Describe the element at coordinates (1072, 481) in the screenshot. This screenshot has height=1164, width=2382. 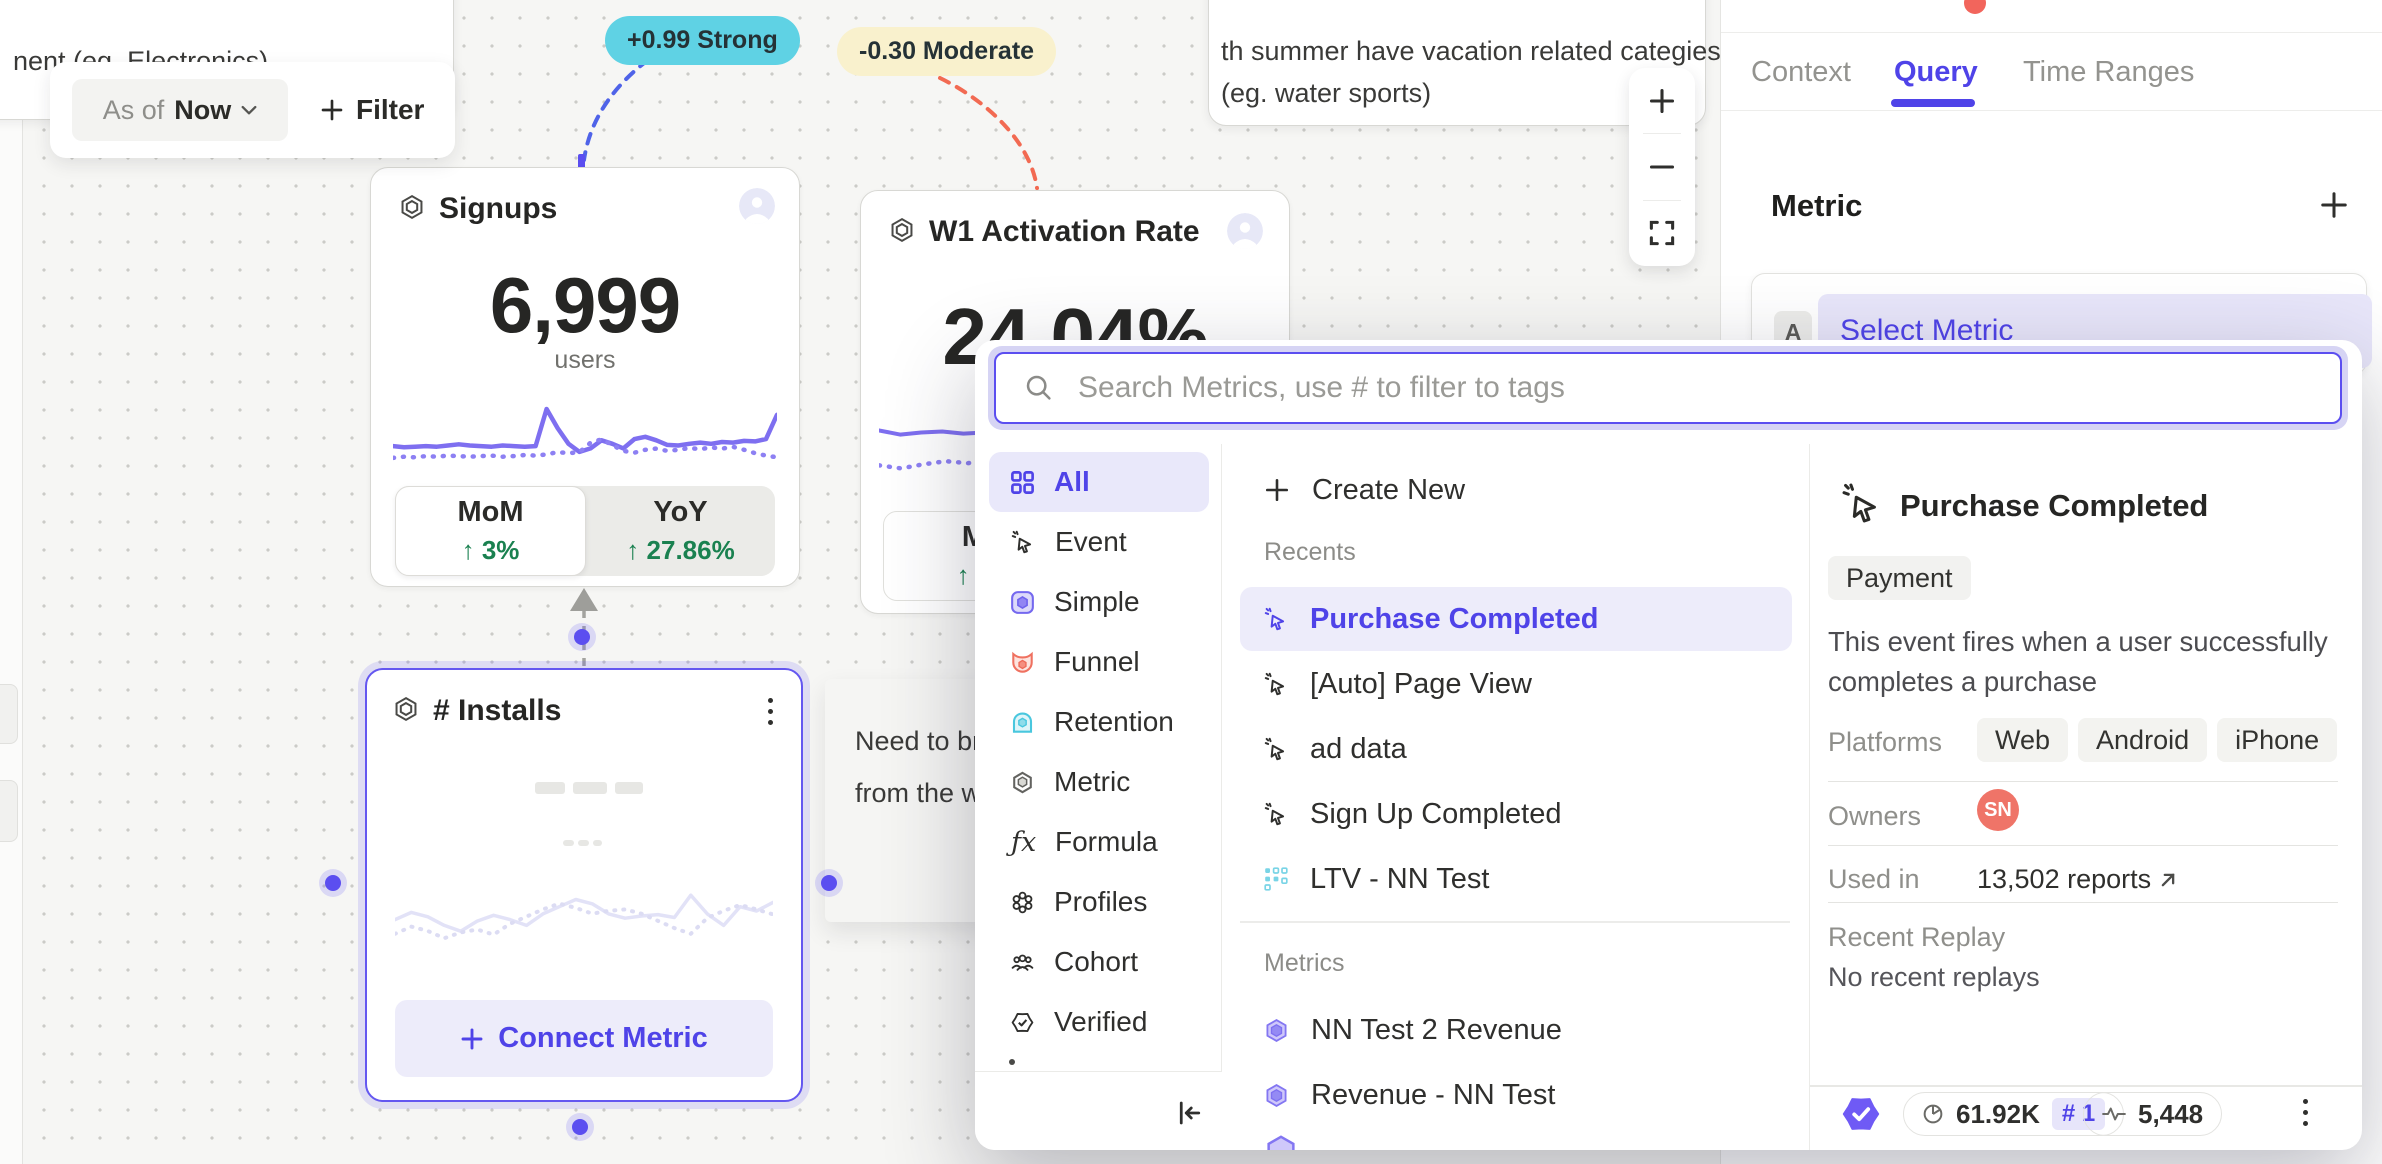
I see `category-label: All` at that location.